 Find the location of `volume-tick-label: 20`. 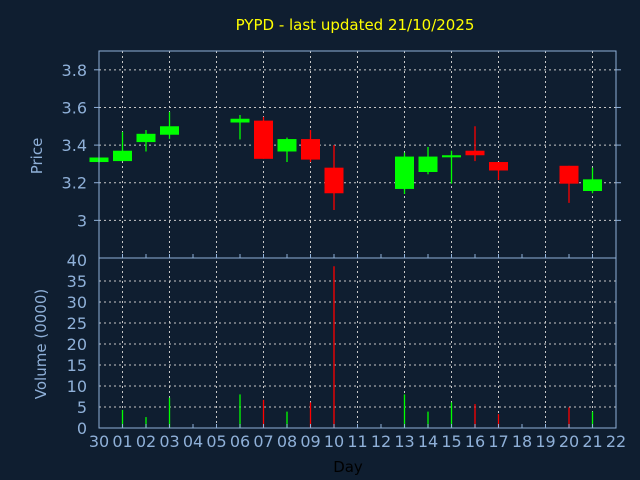

volume-tick-label: 20 is located at coordinates (77, 344).